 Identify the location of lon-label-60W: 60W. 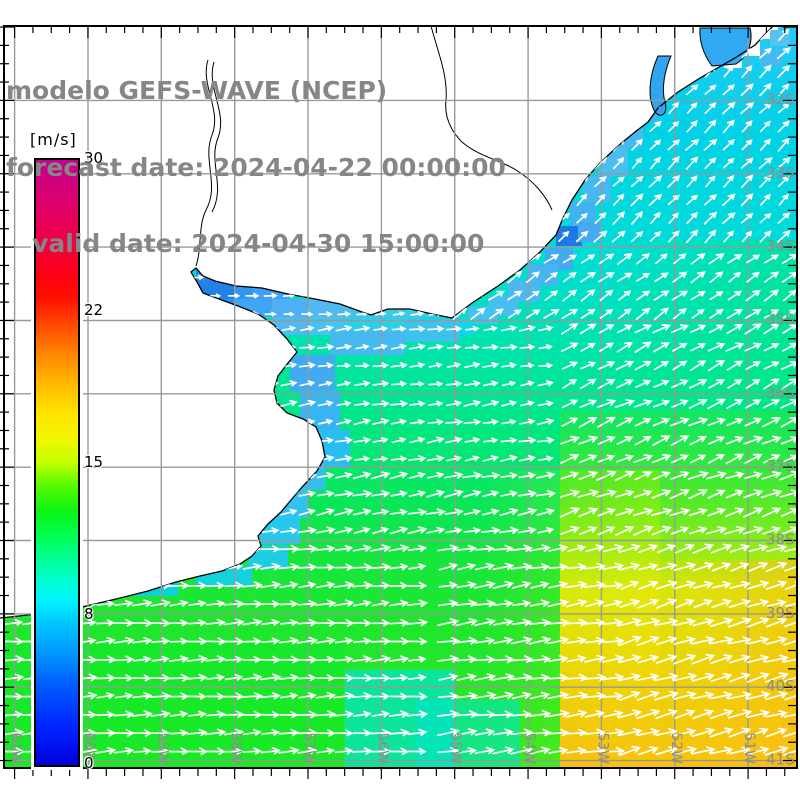
(89, 748).